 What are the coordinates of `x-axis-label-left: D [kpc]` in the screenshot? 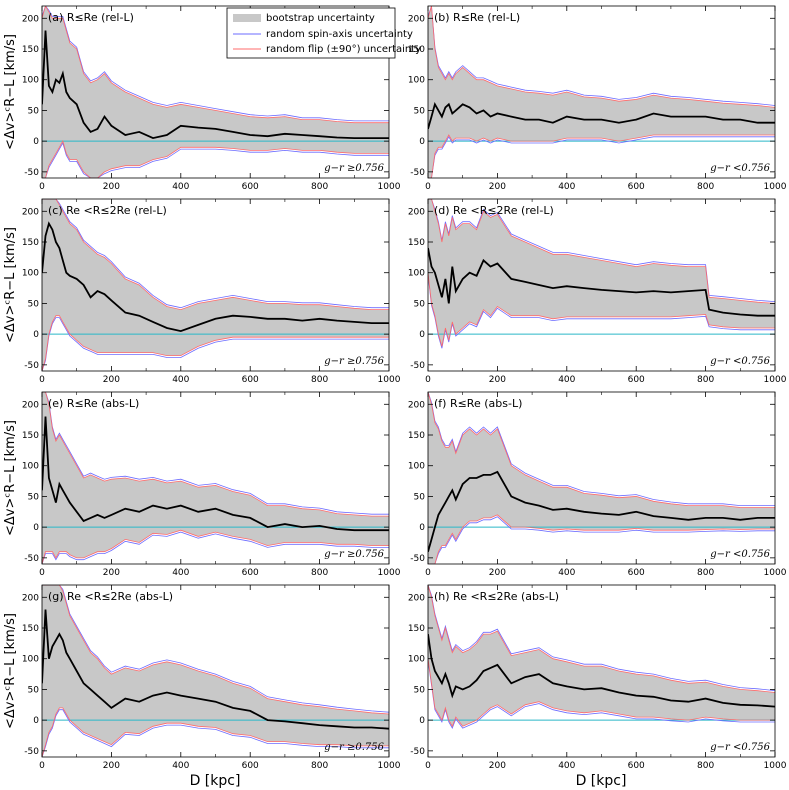 It's located at (215, 781).